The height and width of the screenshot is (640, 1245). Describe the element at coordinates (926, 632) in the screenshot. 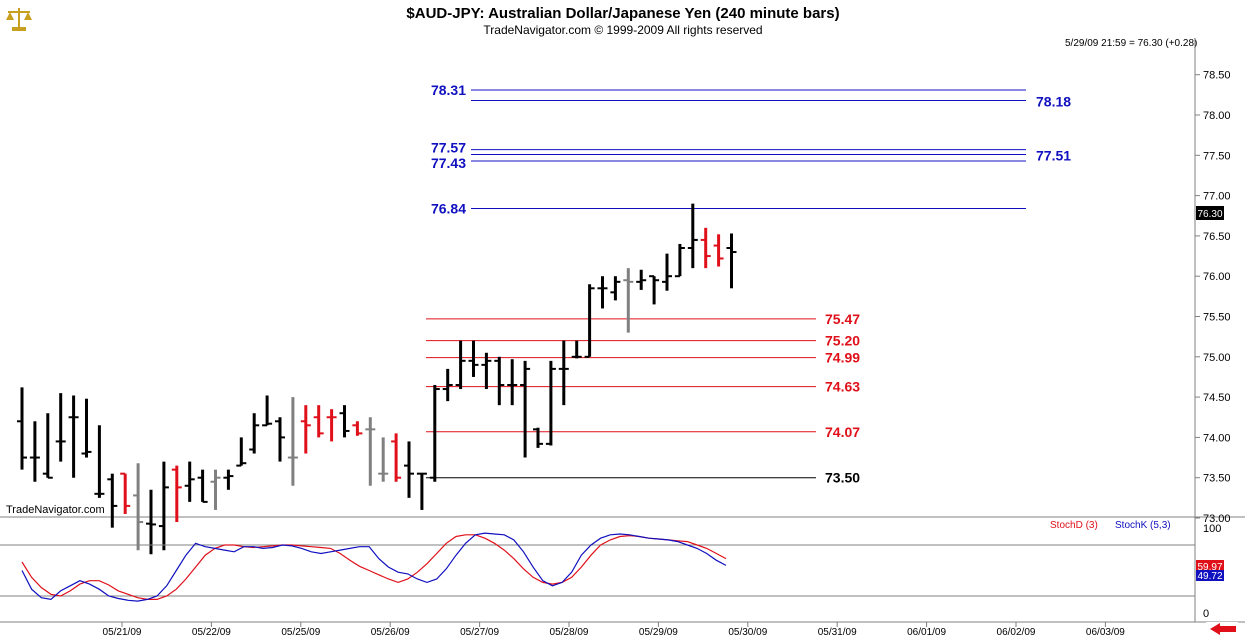

I see `date-tick-label: 06/01/09` at that location.